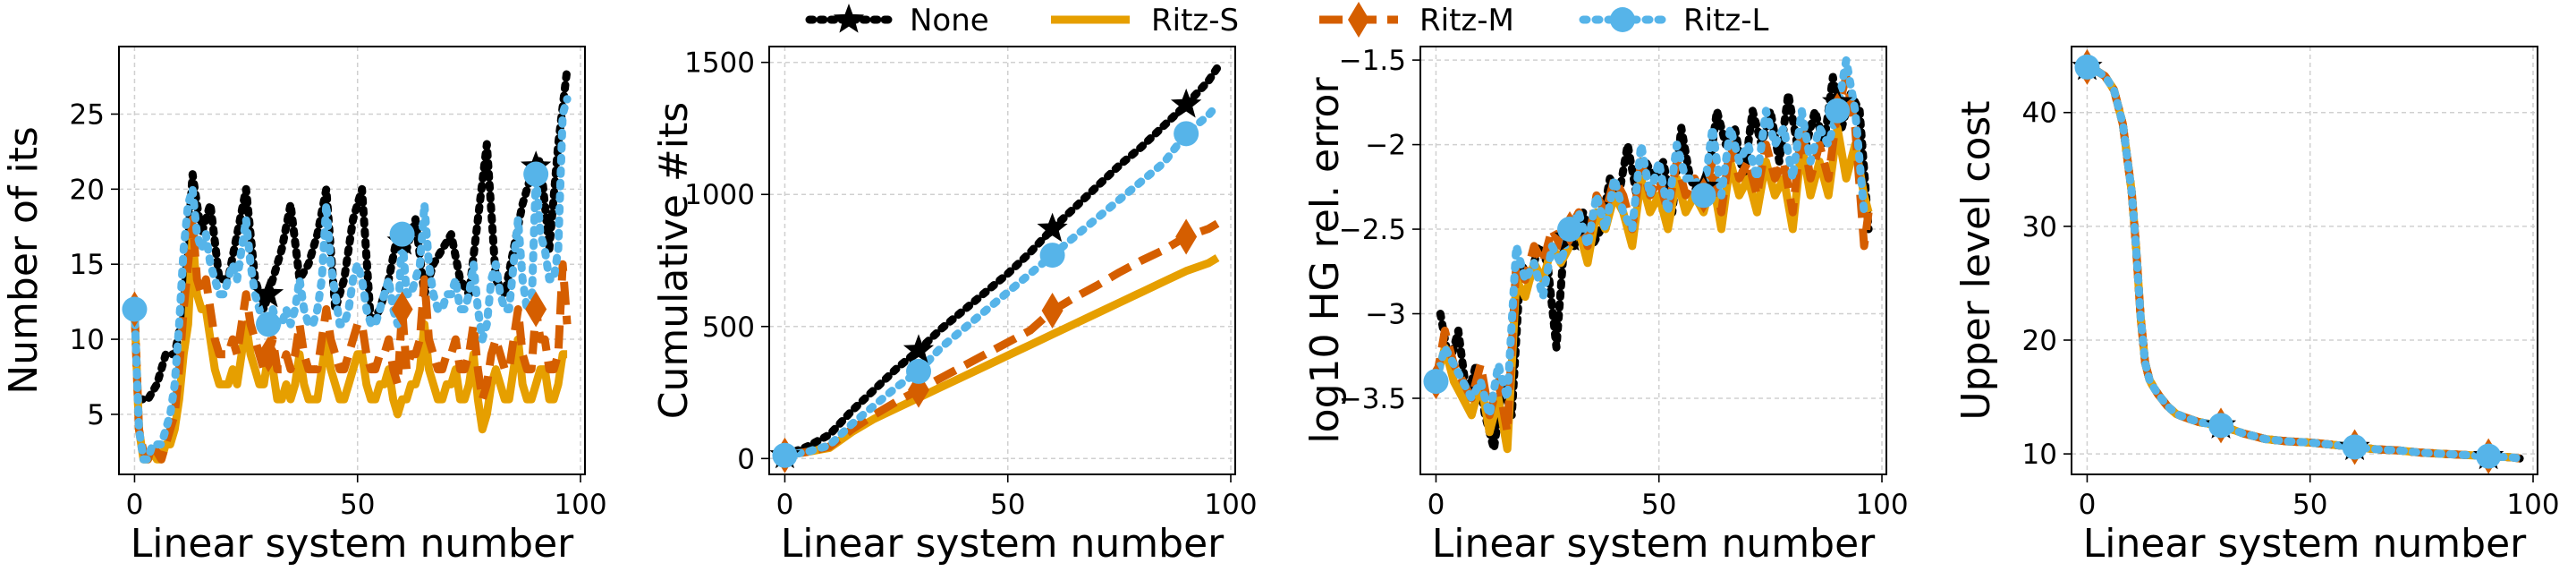 This screenshot has height=580, width=2576. I want to click on y-tick-label: 40, so click(2039, 114).